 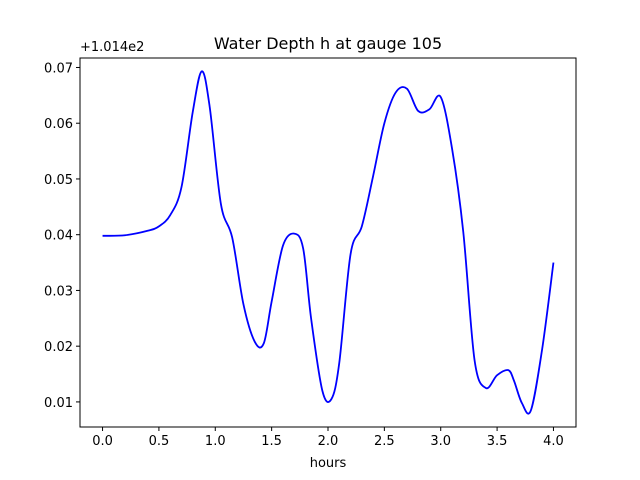 What do you see at coordinates (102, 441) in the screenshot?
I see `x-tick-label: 0.0` at bounding box center [102, 441].